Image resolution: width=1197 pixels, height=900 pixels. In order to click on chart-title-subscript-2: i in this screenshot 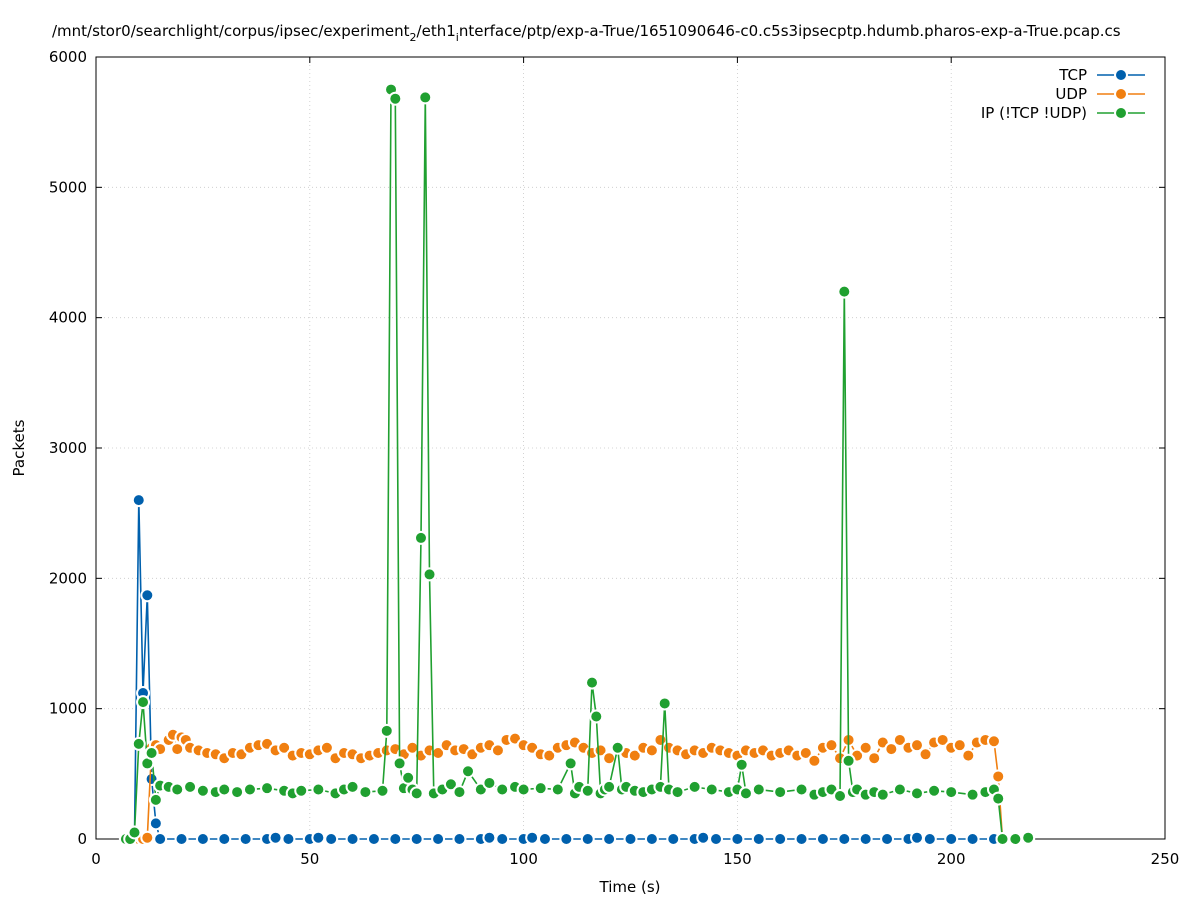, I will do `click(457, 37)`.